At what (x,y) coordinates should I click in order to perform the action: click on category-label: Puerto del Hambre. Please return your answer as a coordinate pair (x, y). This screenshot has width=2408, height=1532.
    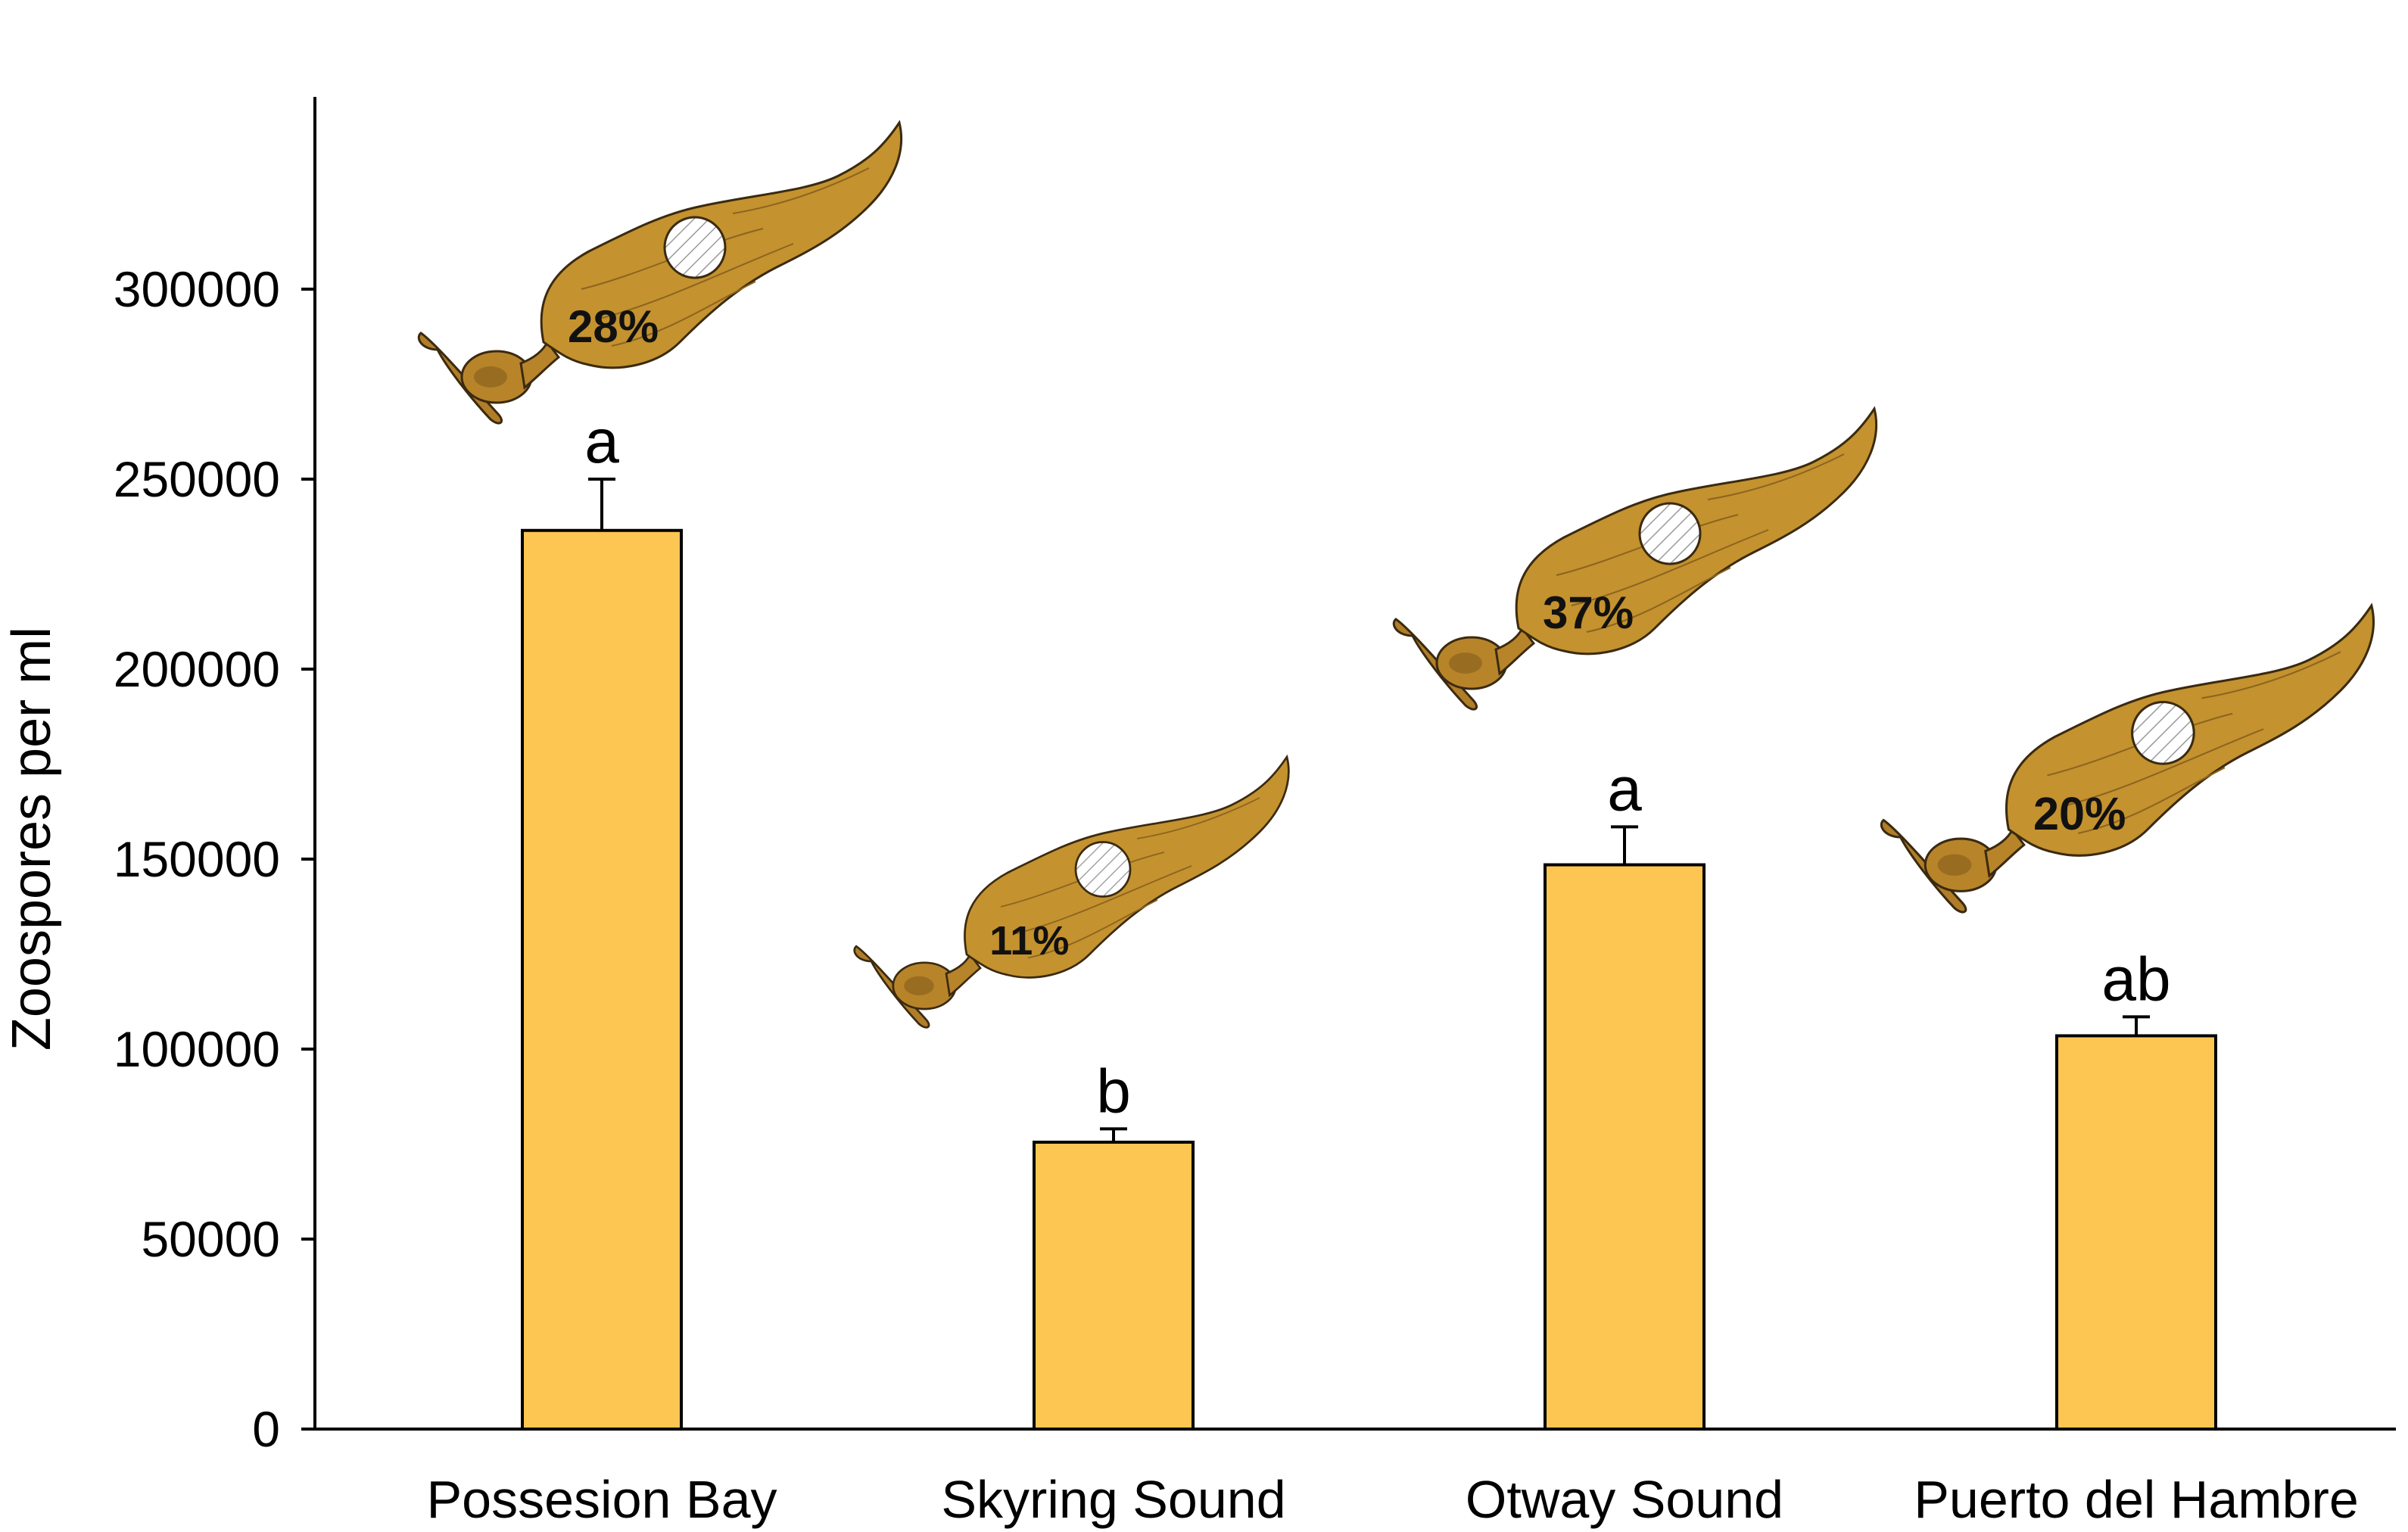
    Looking at the image, I should click on (2136, 1499).